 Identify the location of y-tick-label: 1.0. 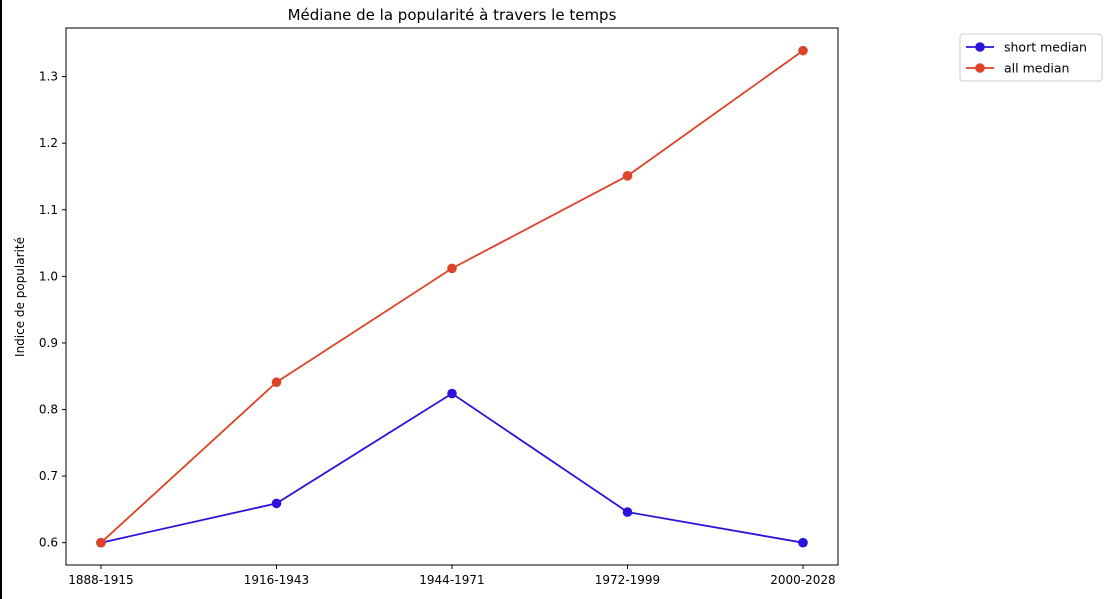
(48, 276).